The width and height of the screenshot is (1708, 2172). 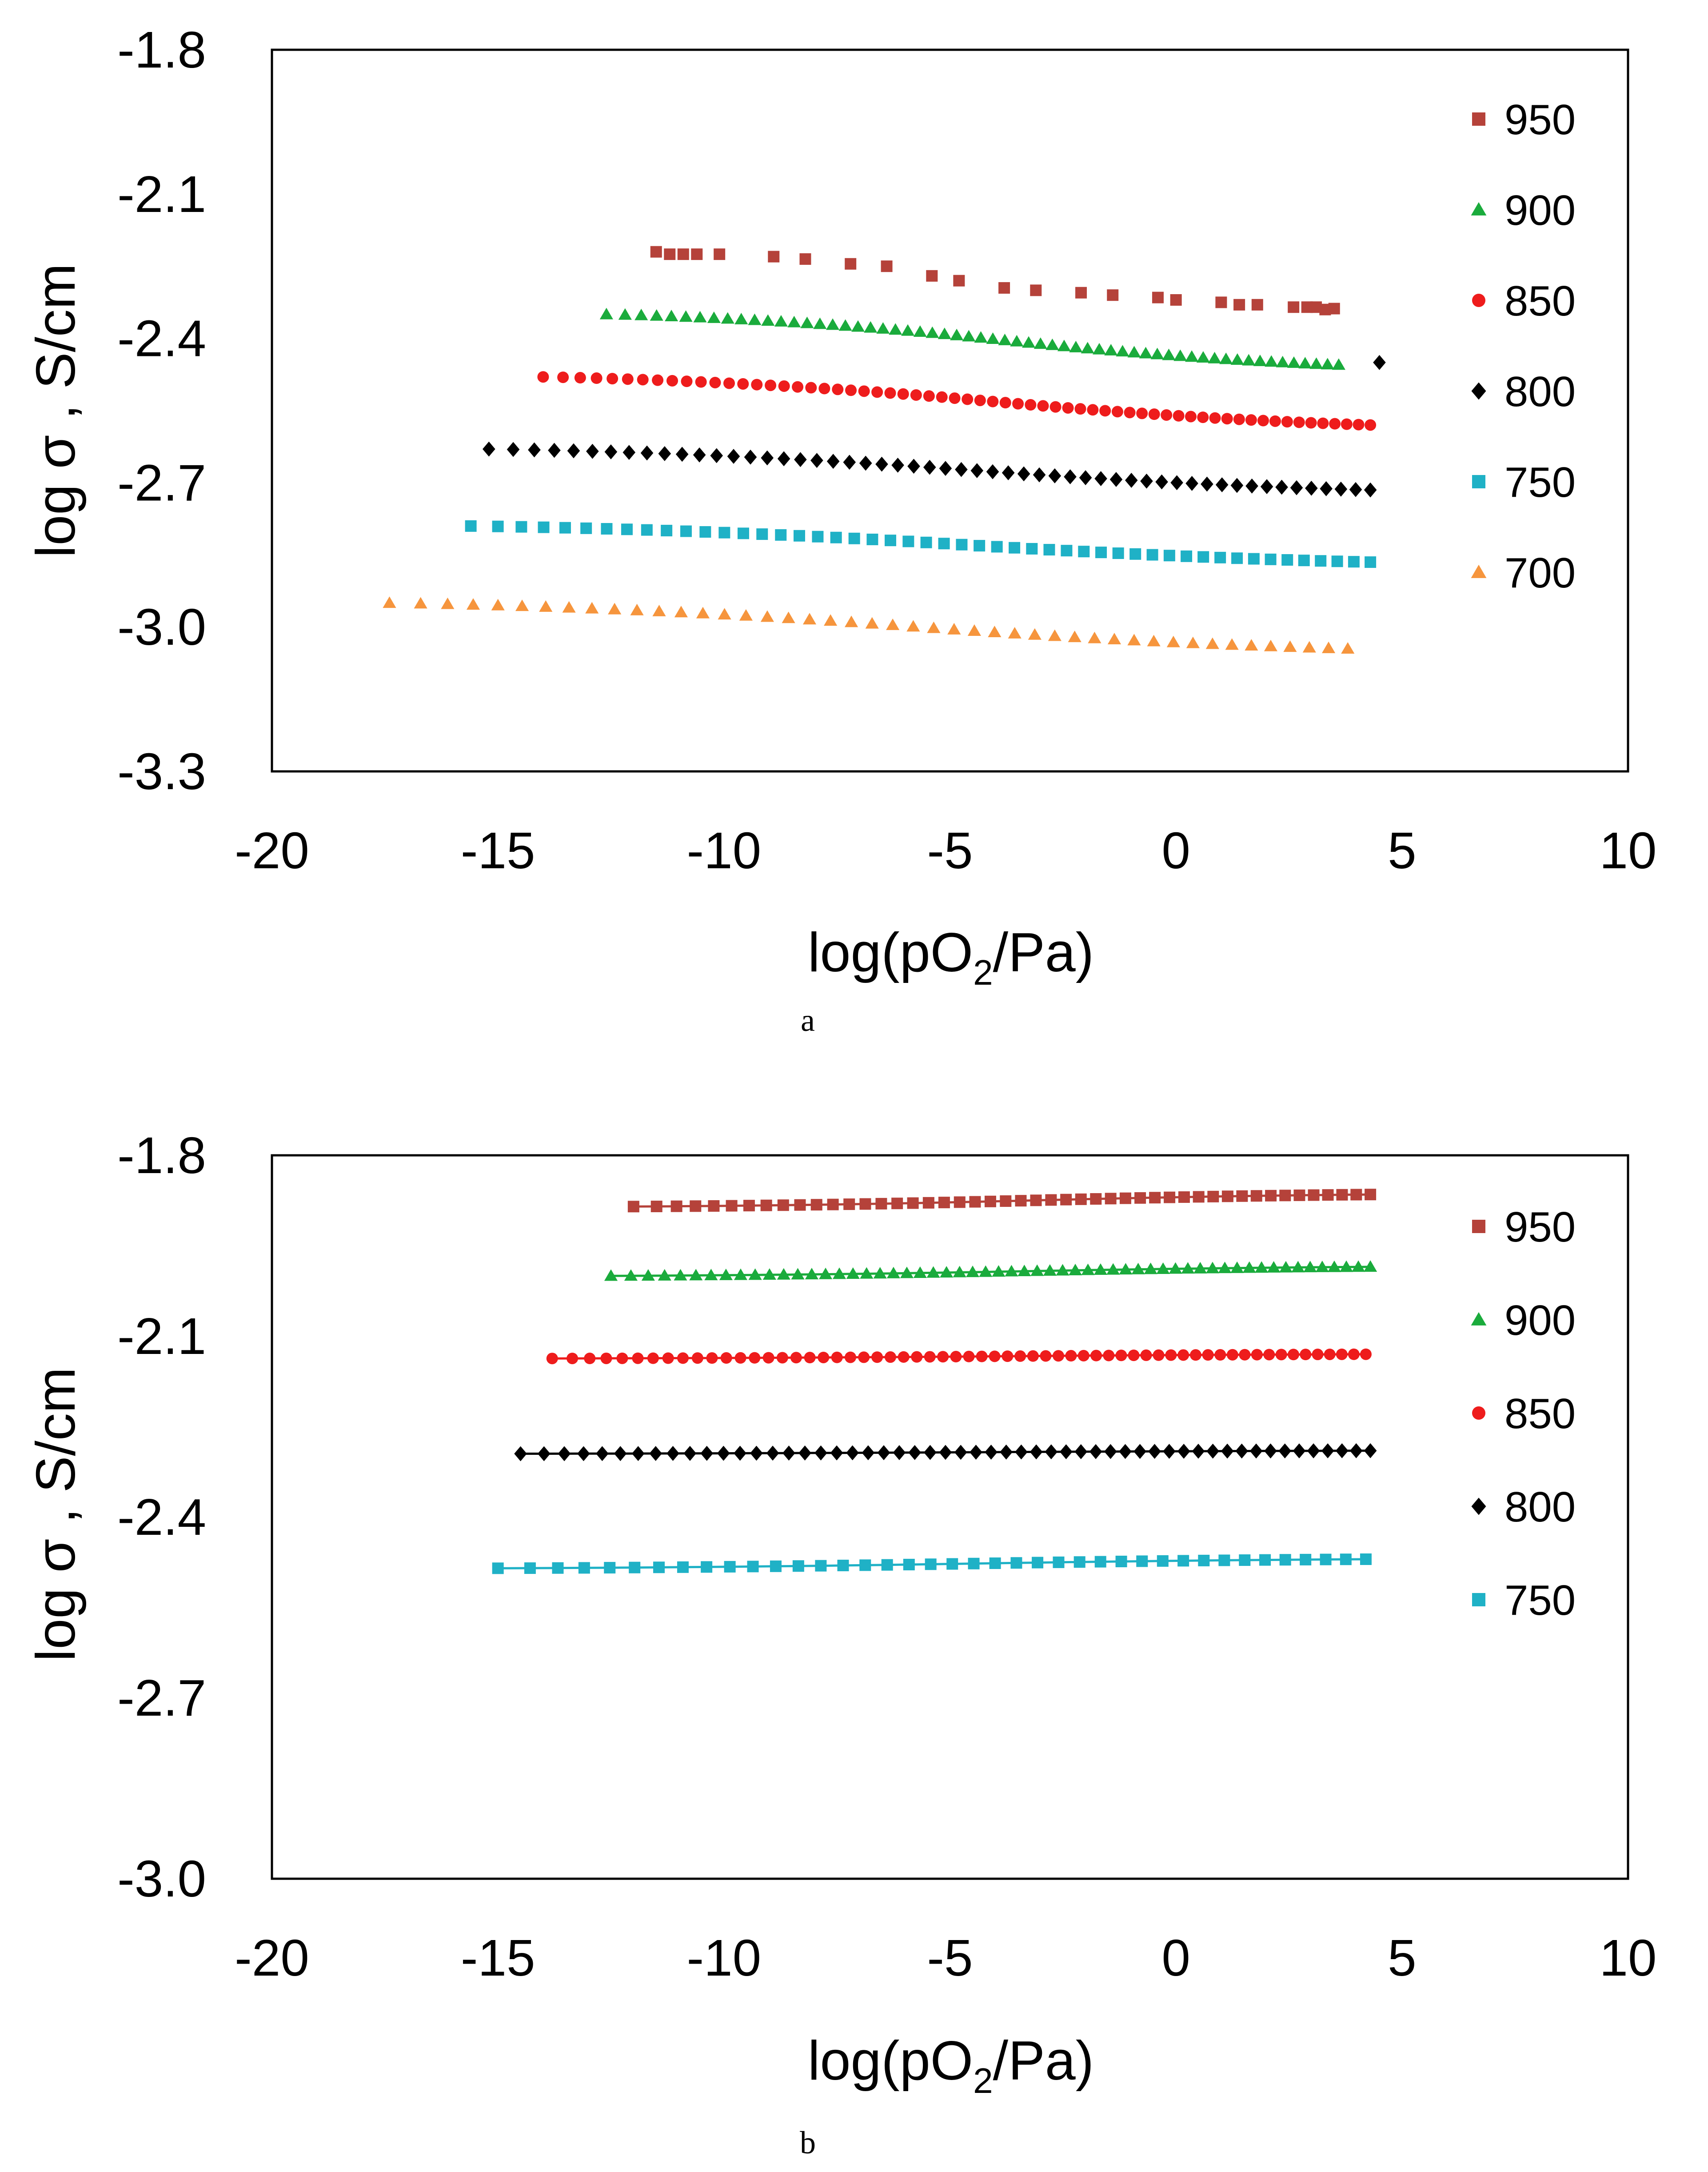 I want to click on y-tick-label: -3.0, so click(x=161, y=627).